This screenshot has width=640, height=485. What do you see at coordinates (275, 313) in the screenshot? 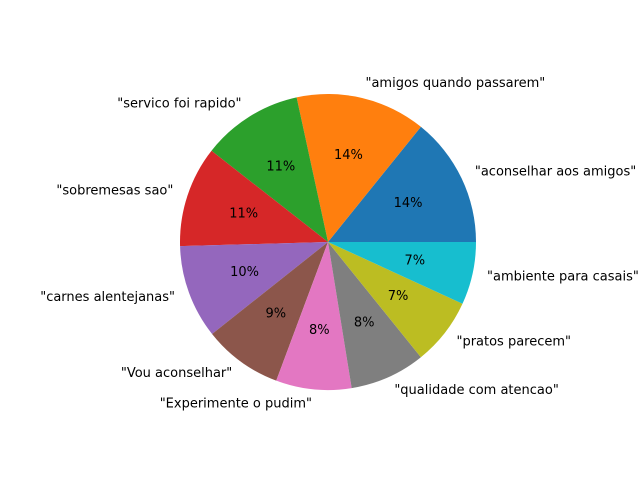
I see `slice-percent-label: 9%` at bounding box center [275, 313].